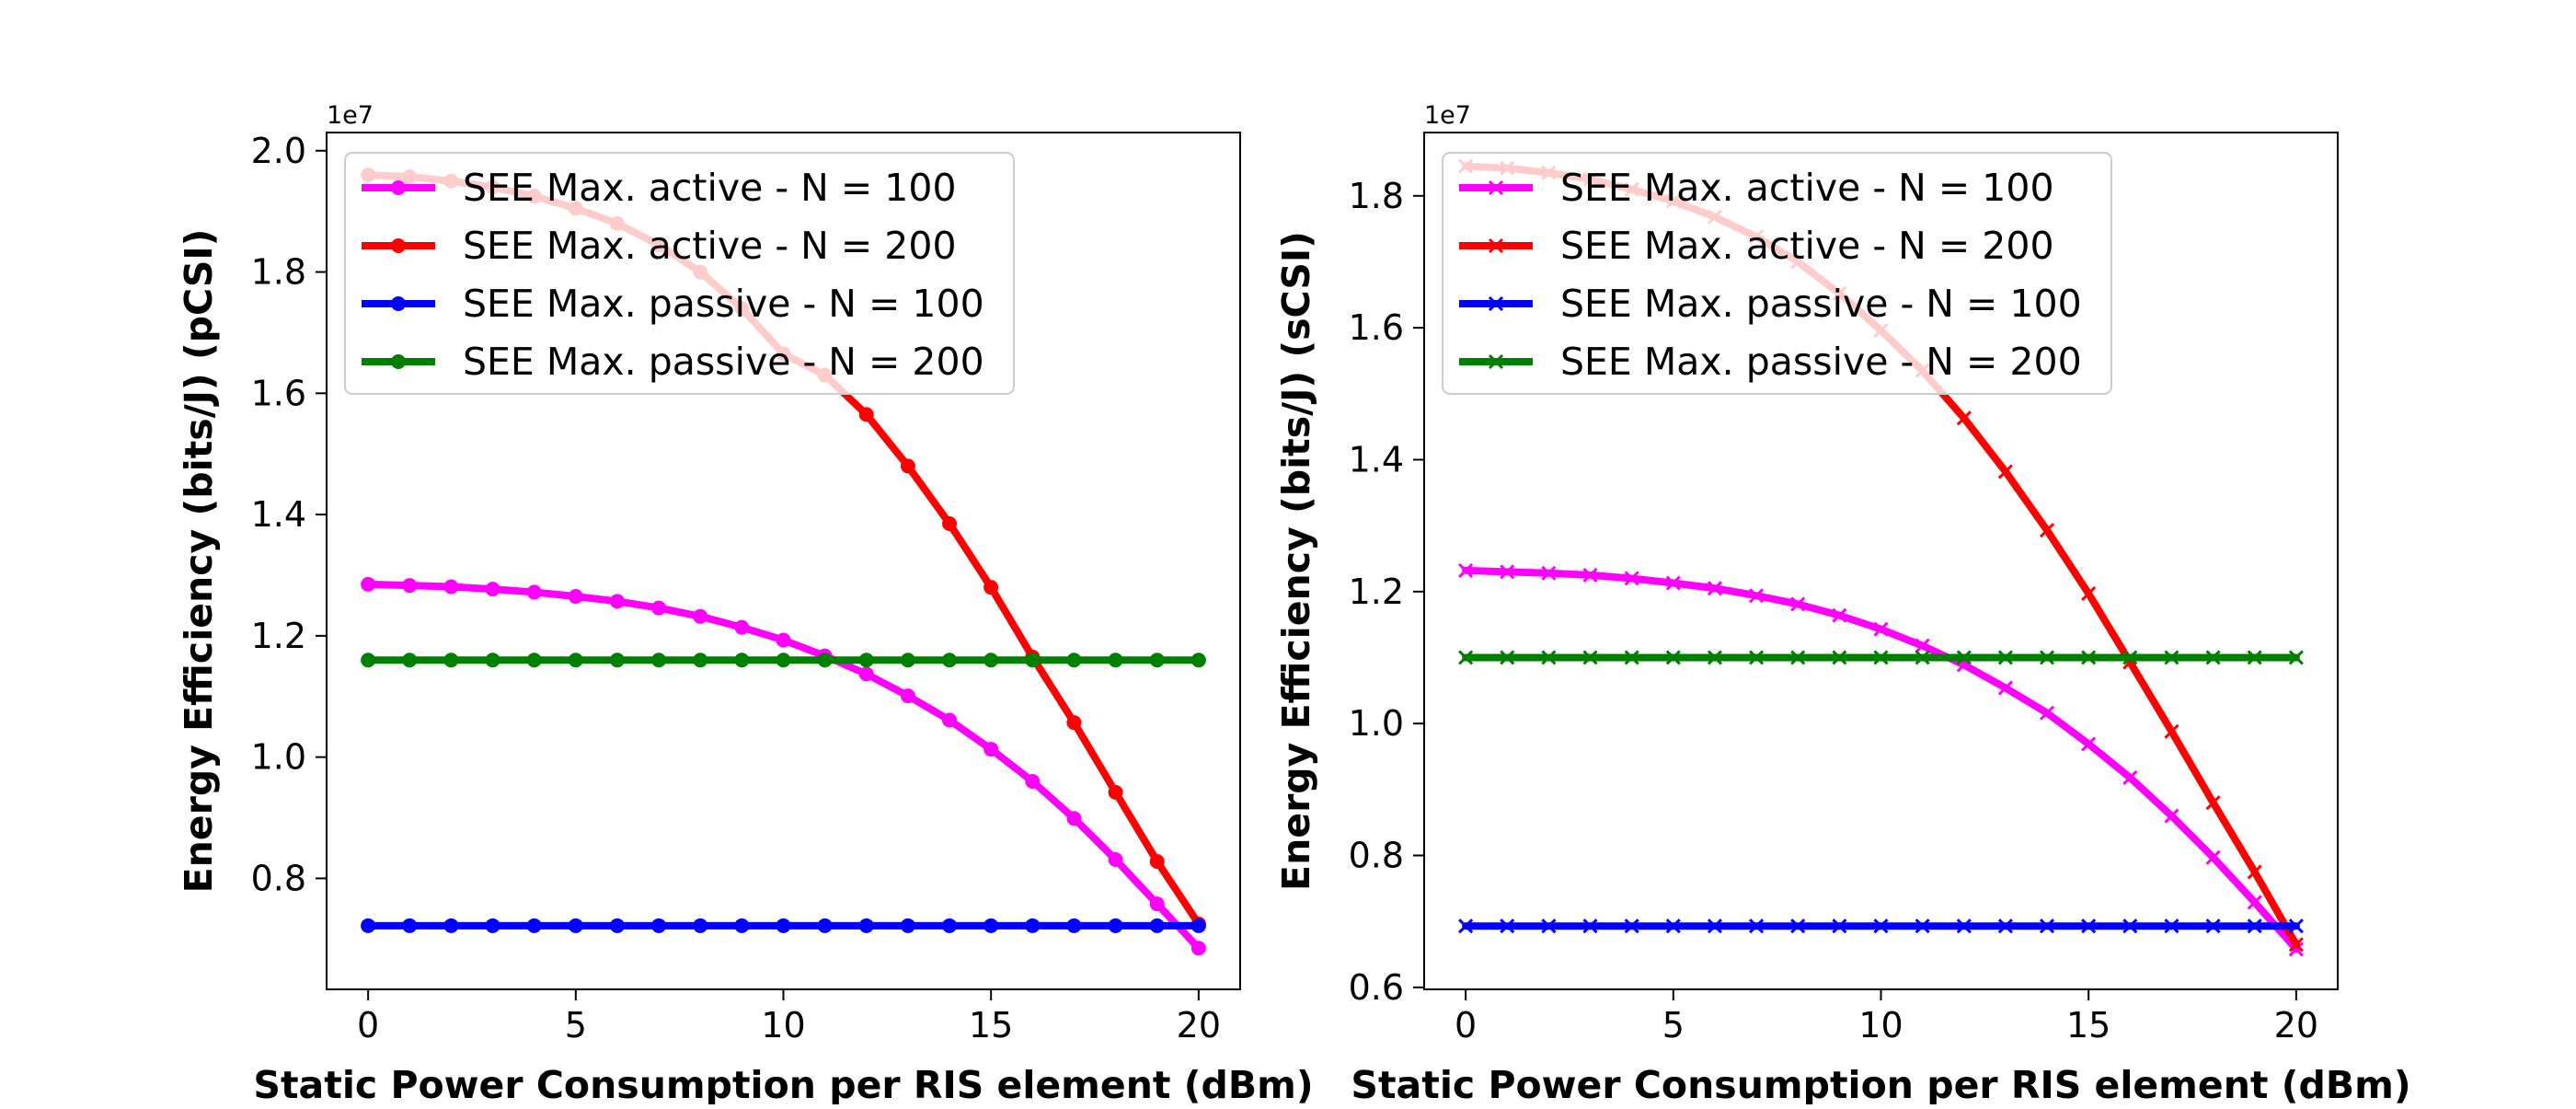  What do you see at coordinates (991, 1025) in the screenshot?
I see `x-tick-label: 15` at bounding box center [991, 1025].